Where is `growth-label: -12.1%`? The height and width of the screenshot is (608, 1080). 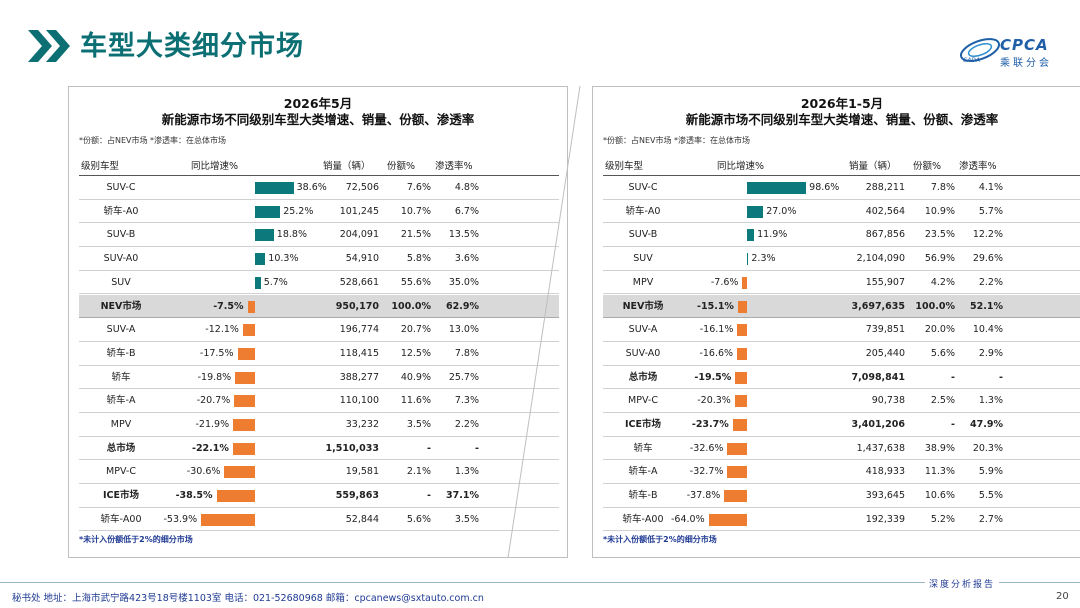
growth-label: -12.1% is located at coordinates (222, 330).